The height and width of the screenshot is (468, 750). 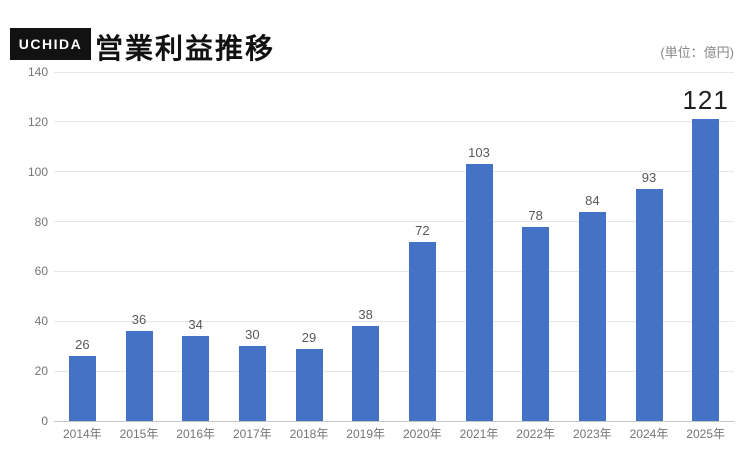 I want to click on bar-2019年, so click(x=366, y=373).